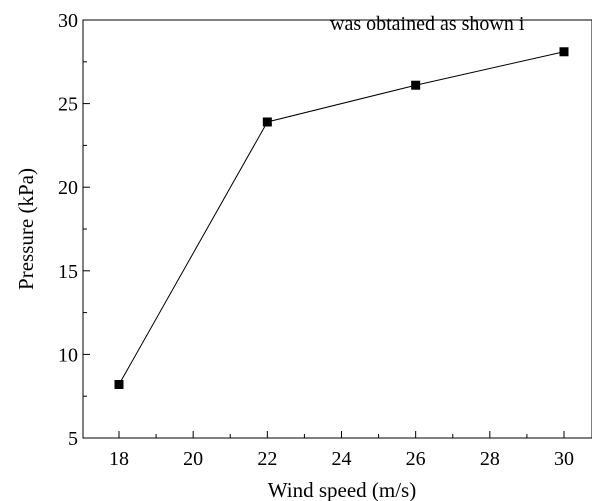 The image size is (592, 501). Describe the element at coordinates (74, 230) in the screenshot. I see `y-axis: 5 10 15 20 25 30` at that location.